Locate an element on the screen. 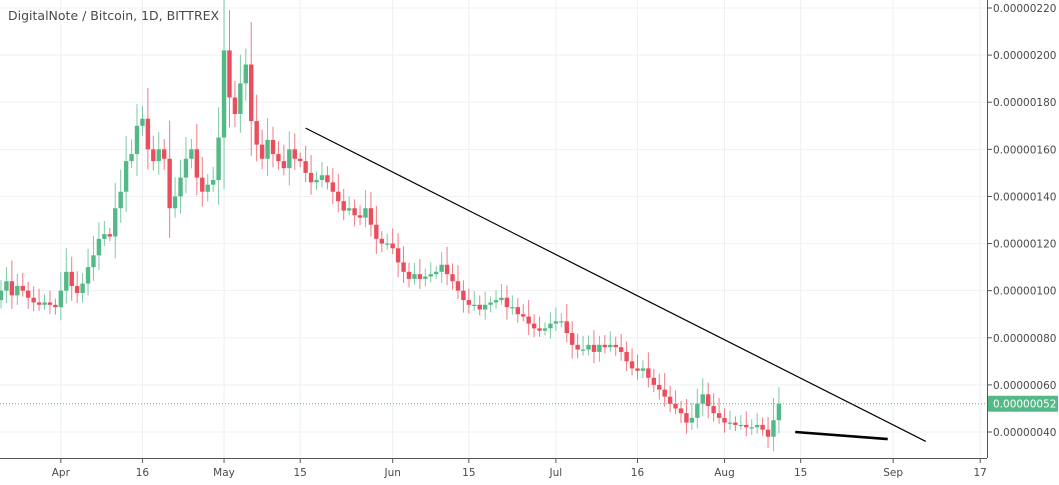 The width and height of the screenshot is (1059, 485). last-price-marker: 0.00000052 is located at coordinates (529, 403).